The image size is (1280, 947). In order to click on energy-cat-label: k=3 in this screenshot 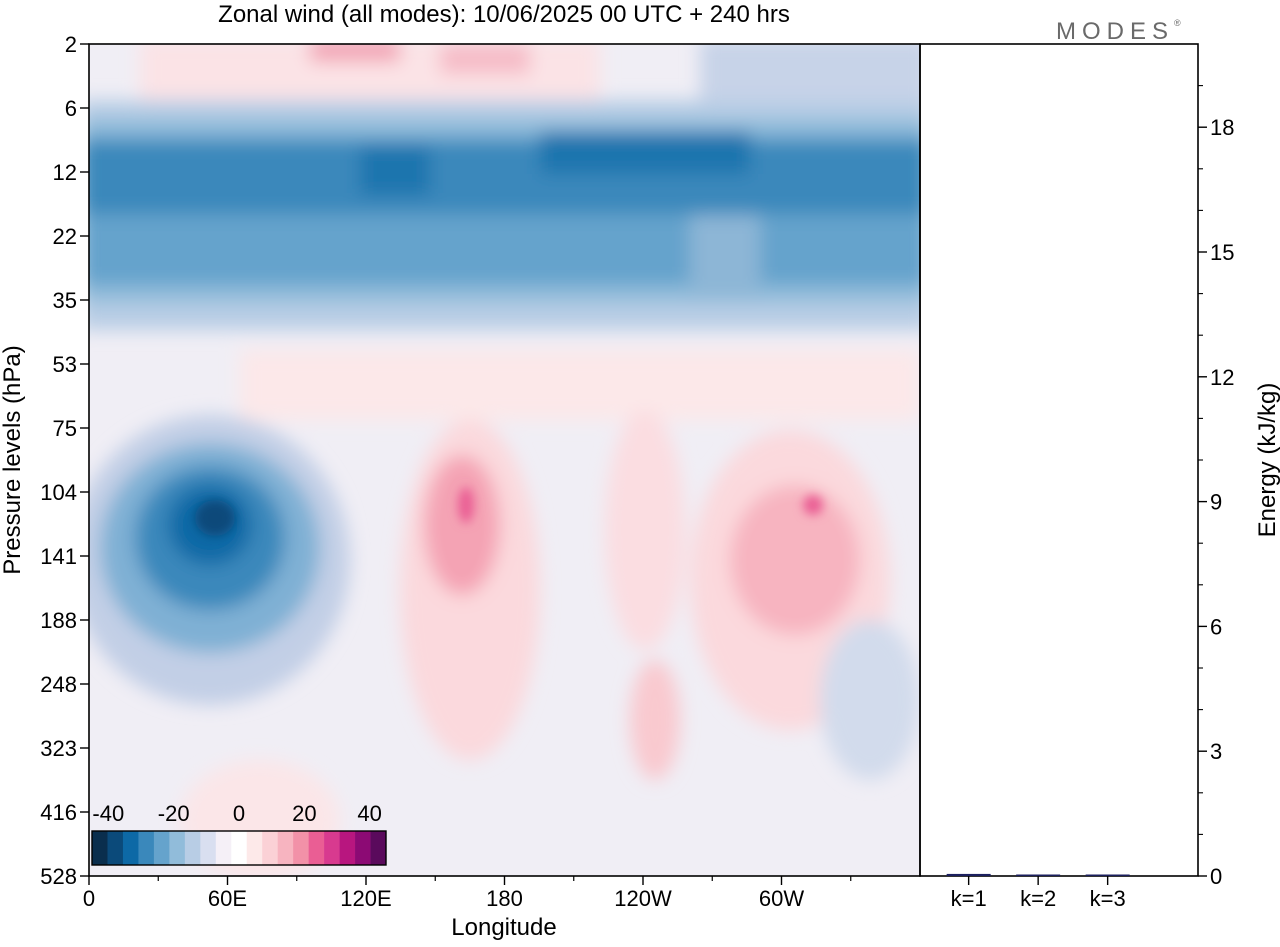, I will do `click(1108, 898)`.